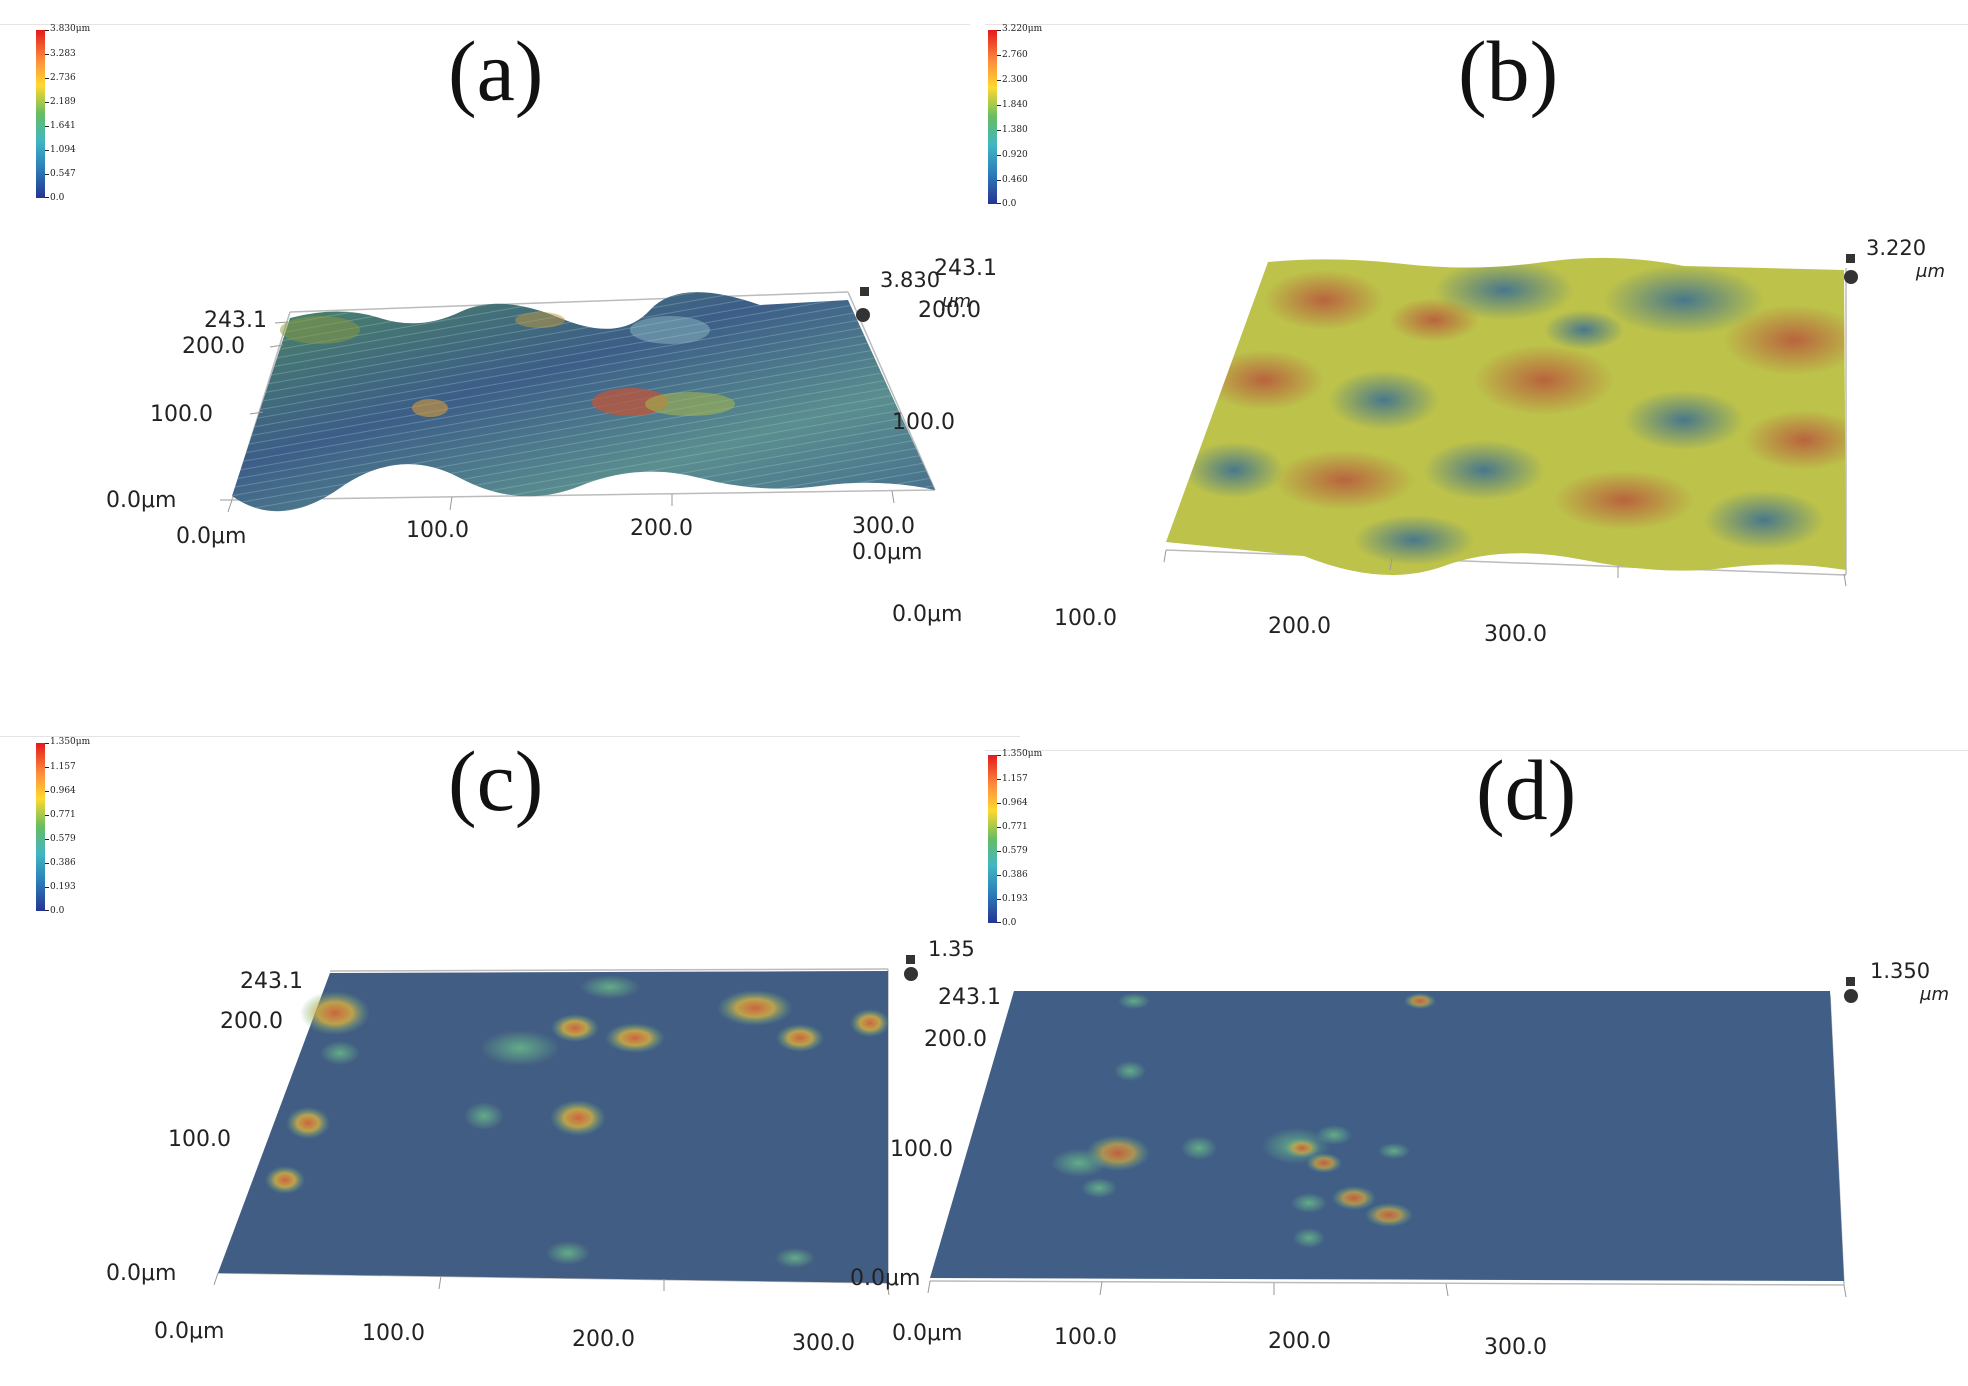  Describe the element at coordinates (1015, 80) in the screenshot. I see `colorbar-tick: 2.300` at that location.